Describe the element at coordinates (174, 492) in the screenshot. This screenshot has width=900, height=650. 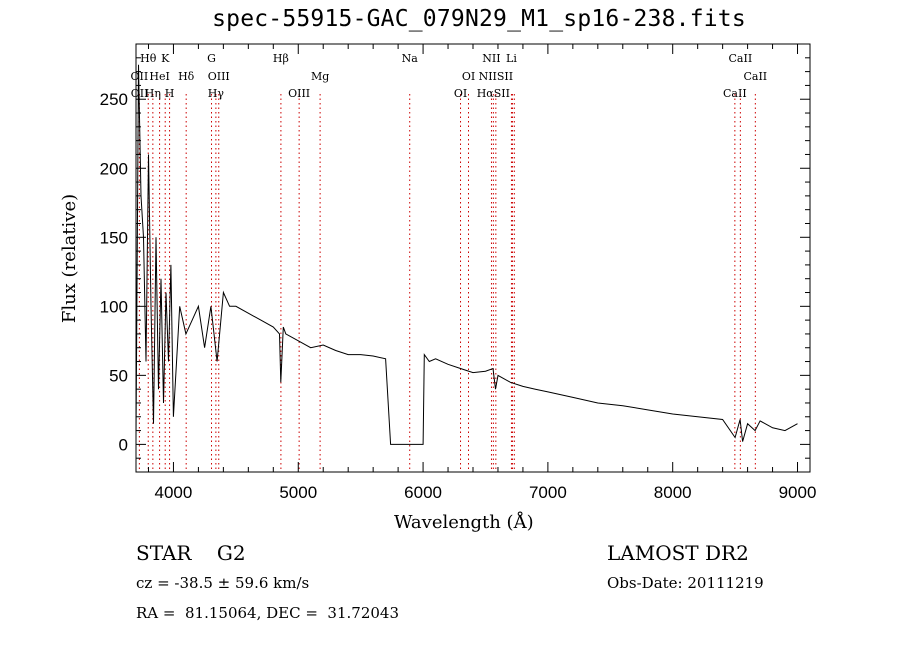
I see `x-tick-label: 4000` at that location.